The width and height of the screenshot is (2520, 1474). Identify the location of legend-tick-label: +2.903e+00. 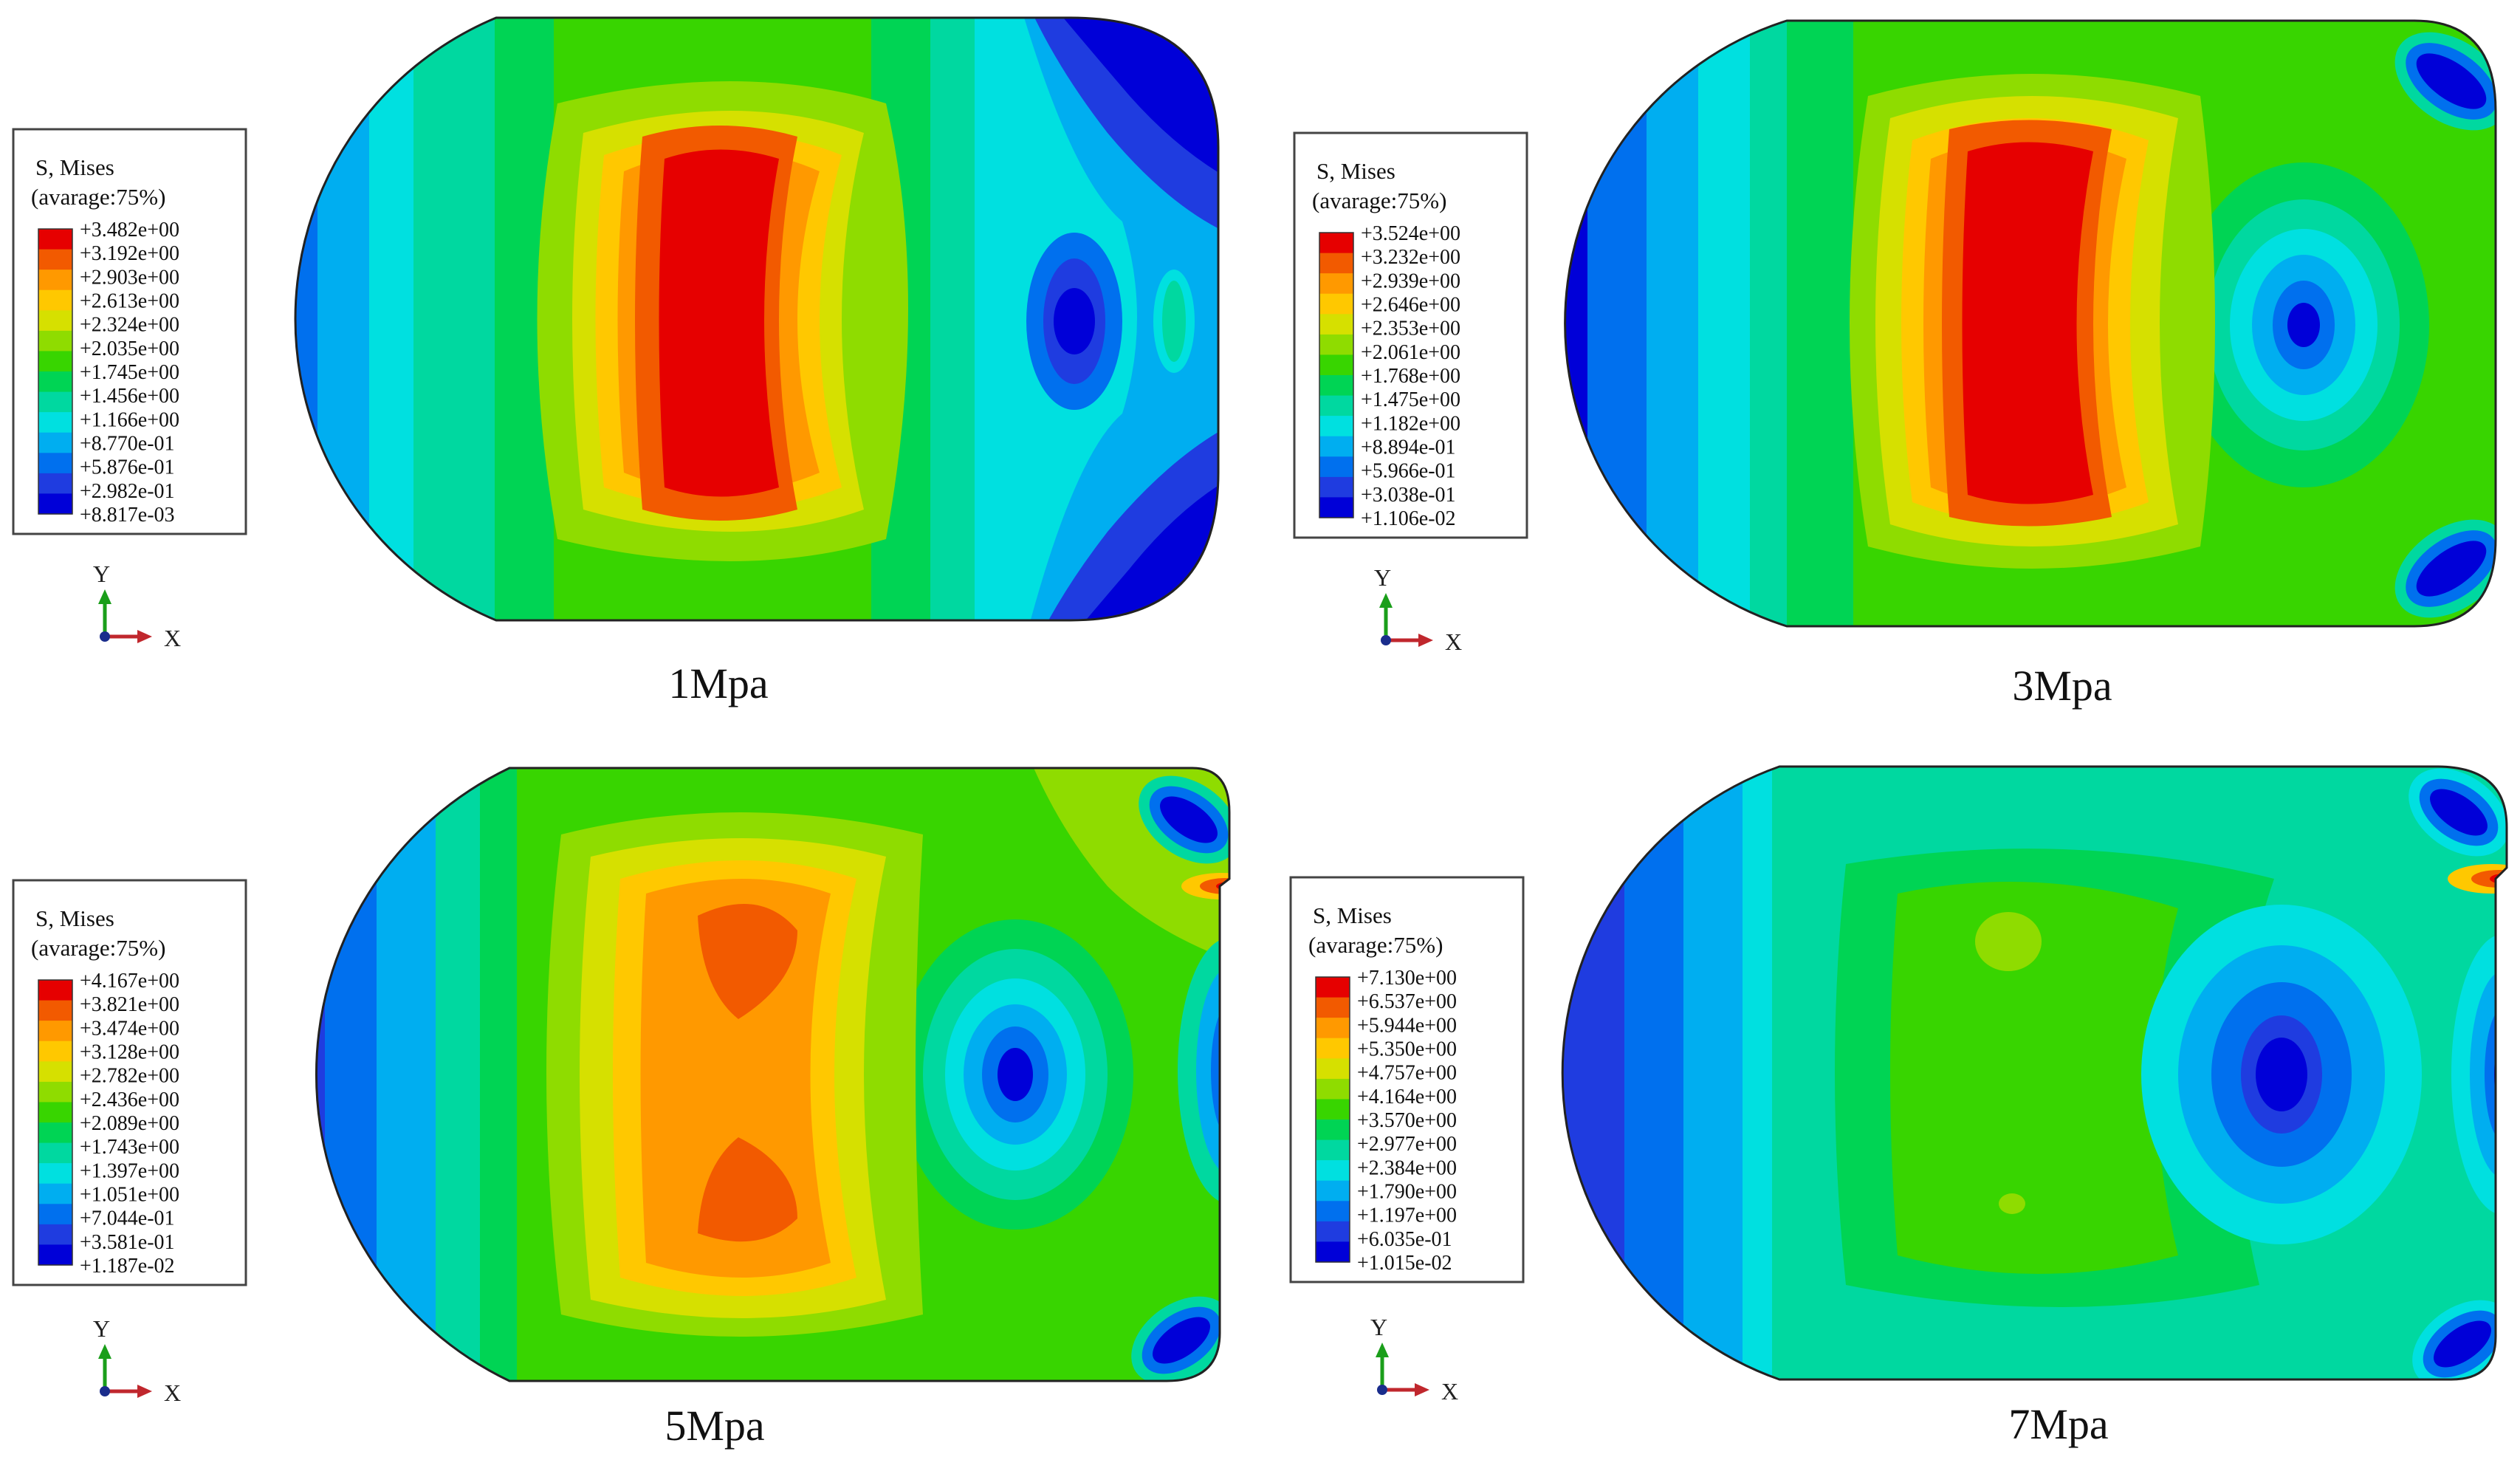
(129, 277).